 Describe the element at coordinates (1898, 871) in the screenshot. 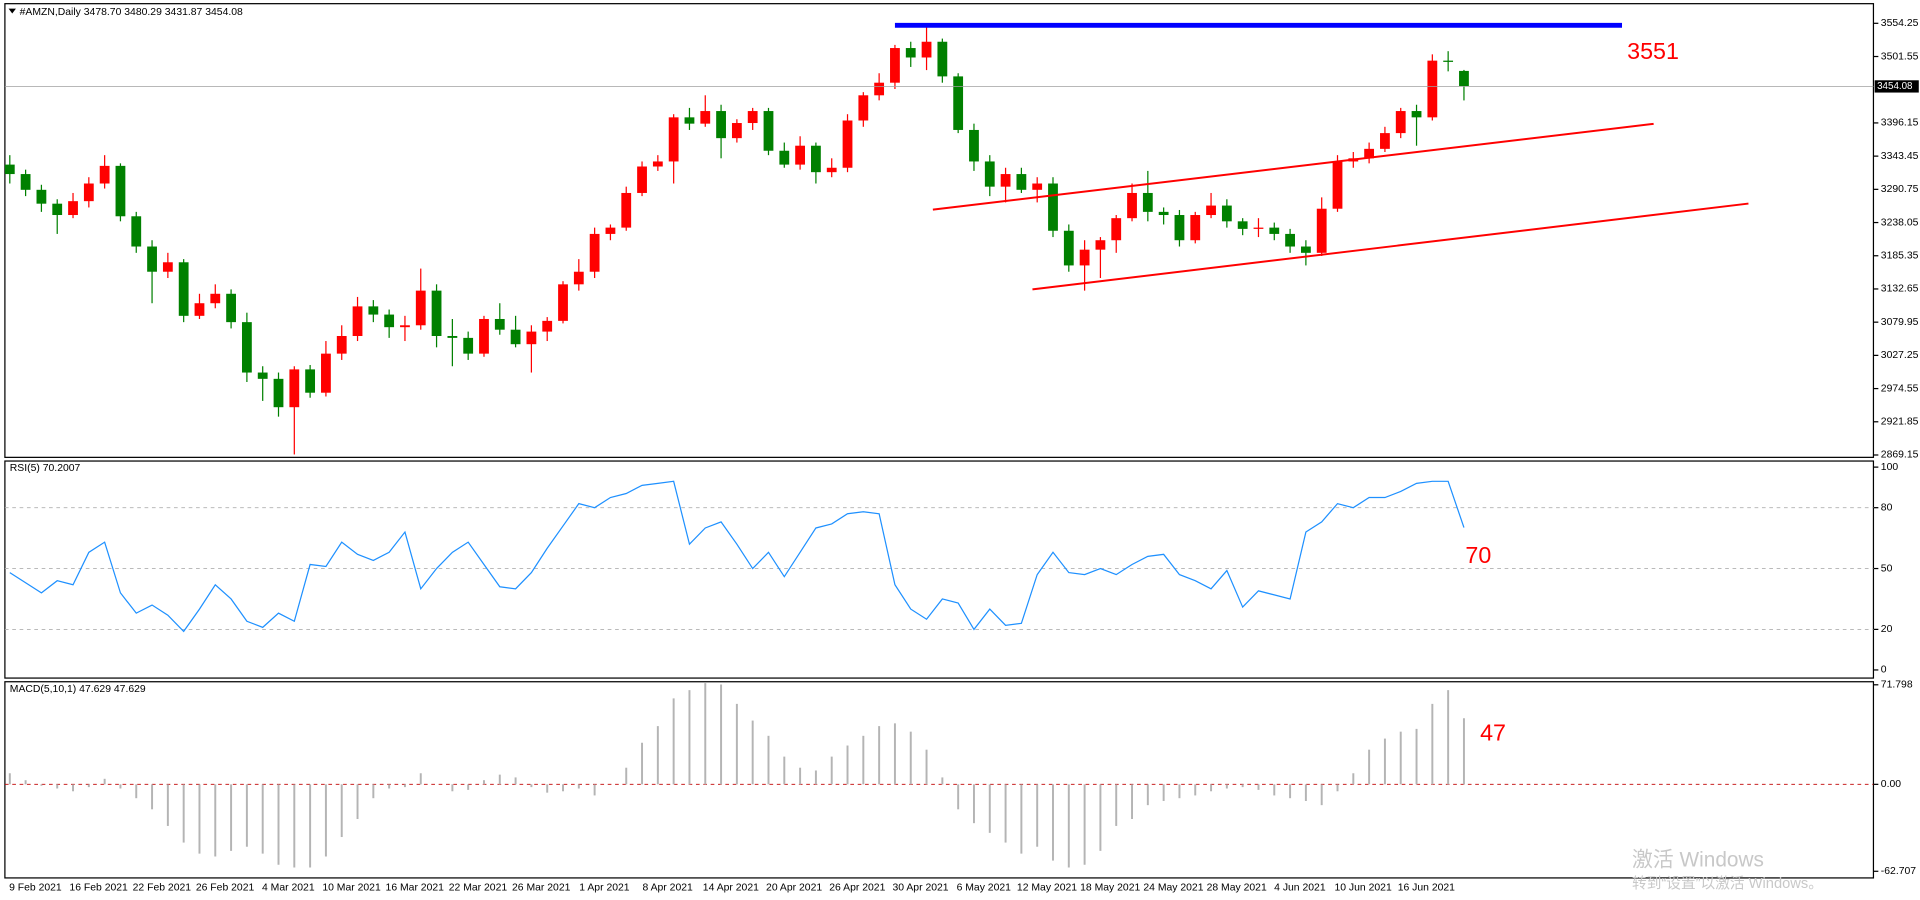

I see `y-tick-label: -62.707` at that location.